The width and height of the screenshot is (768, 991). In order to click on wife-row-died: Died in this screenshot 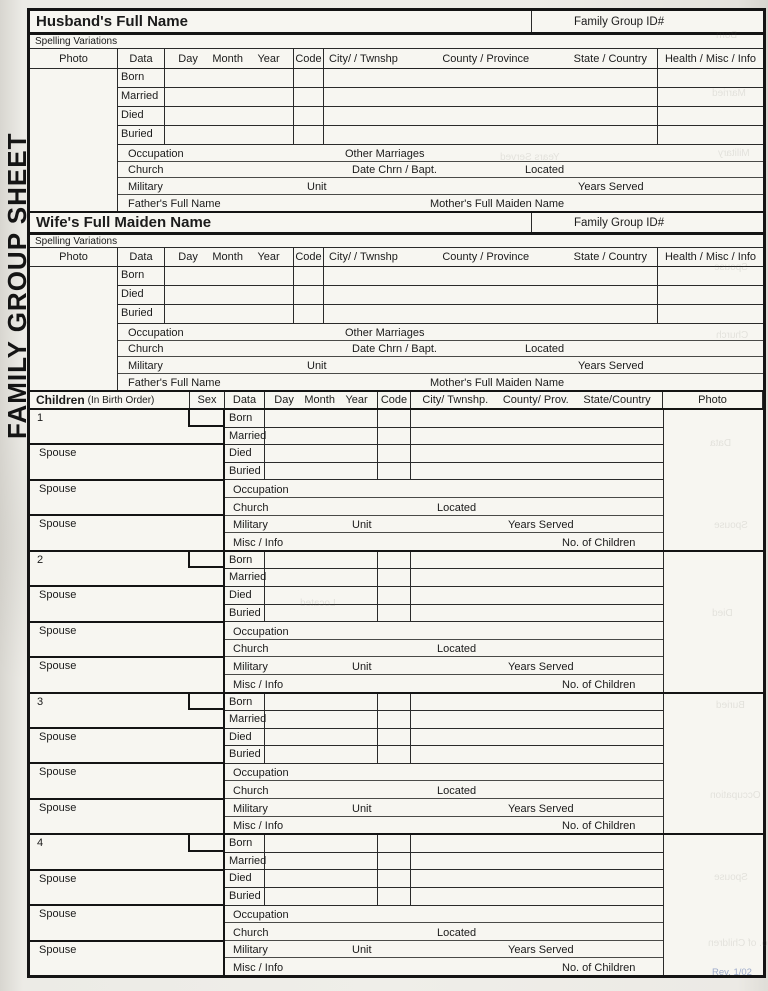, I will do `click(440, 295)`.